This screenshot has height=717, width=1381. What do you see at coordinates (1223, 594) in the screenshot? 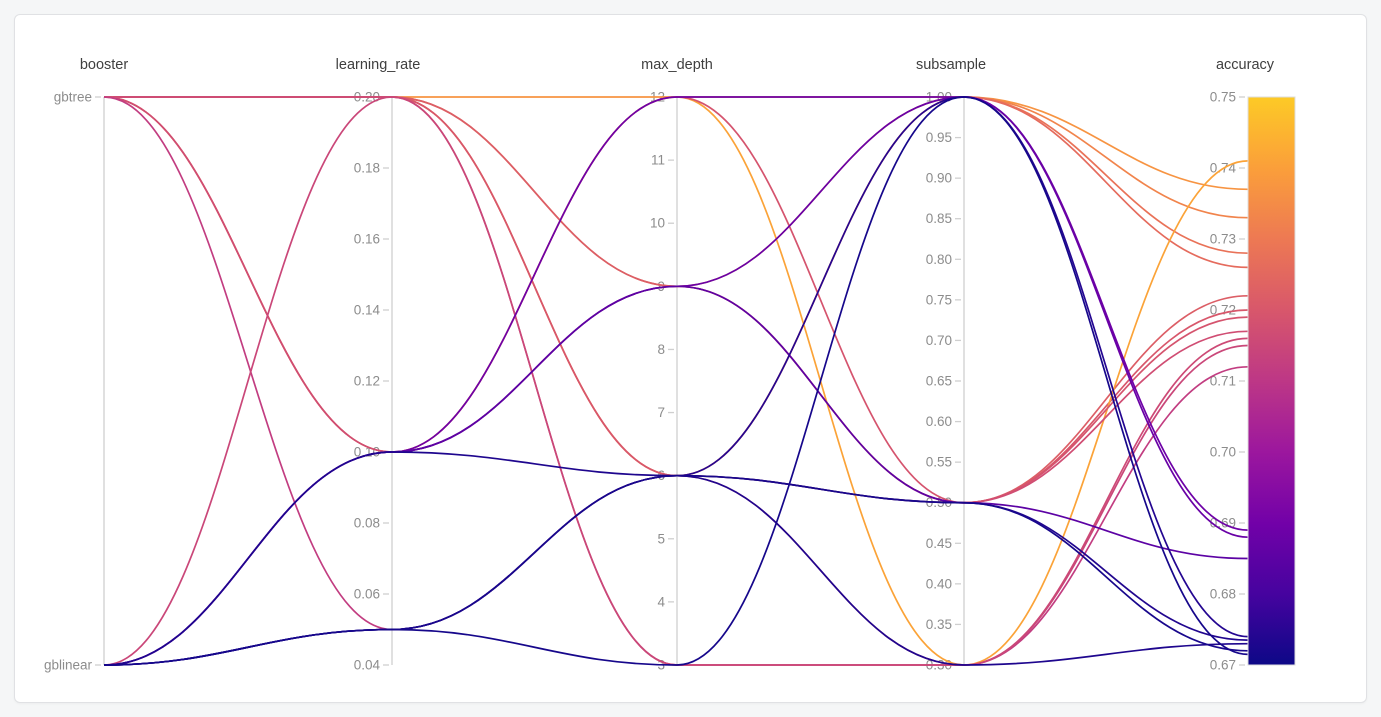
I see `tick-label: 0.68` at bounding box center [1223, 594].